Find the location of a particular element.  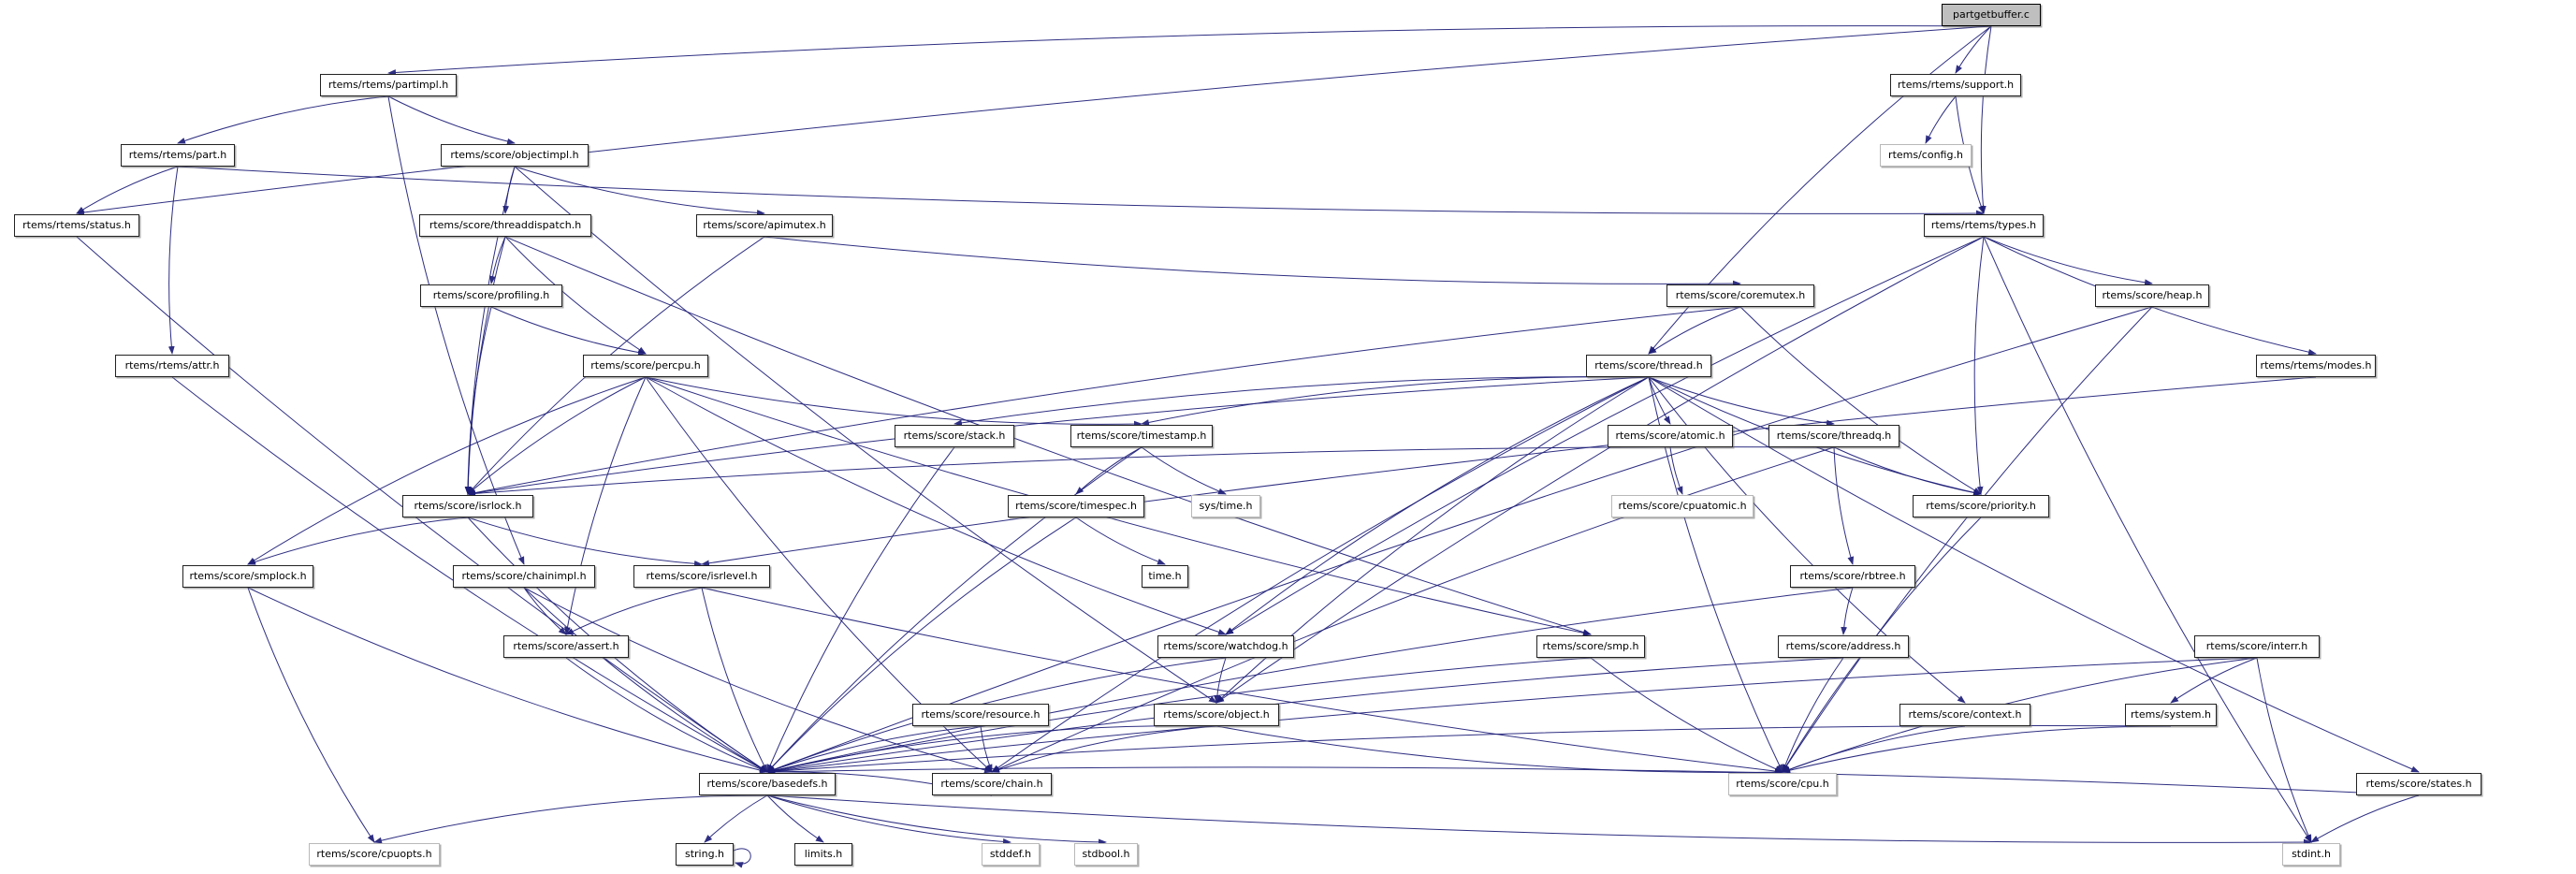

graph-node-rtems-score-objectimpl-h: rtems/score/objectimpl.h is located at coordinates (515, 155).